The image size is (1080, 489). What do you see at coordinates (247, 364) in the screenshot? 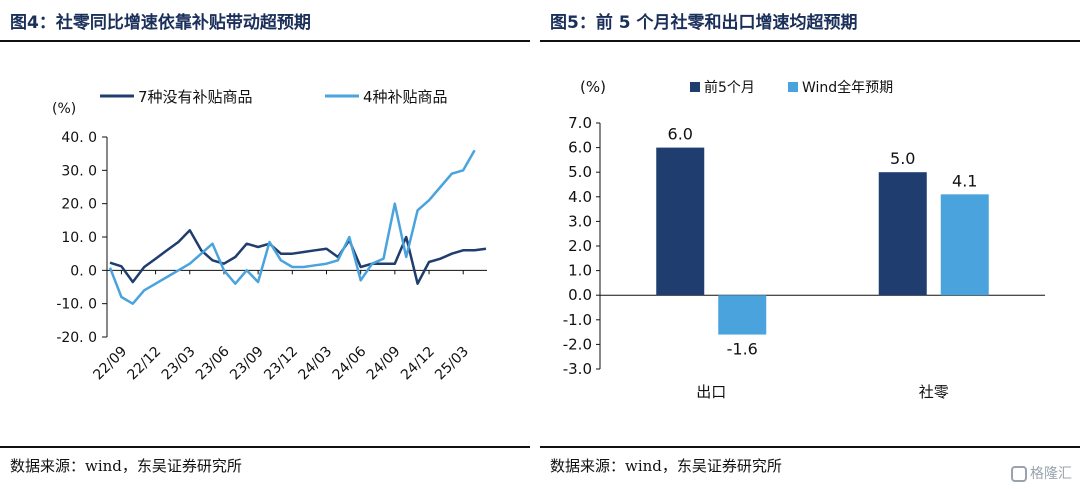
I see `x-tick-label: 23/09` at bounding box center [247, 364].